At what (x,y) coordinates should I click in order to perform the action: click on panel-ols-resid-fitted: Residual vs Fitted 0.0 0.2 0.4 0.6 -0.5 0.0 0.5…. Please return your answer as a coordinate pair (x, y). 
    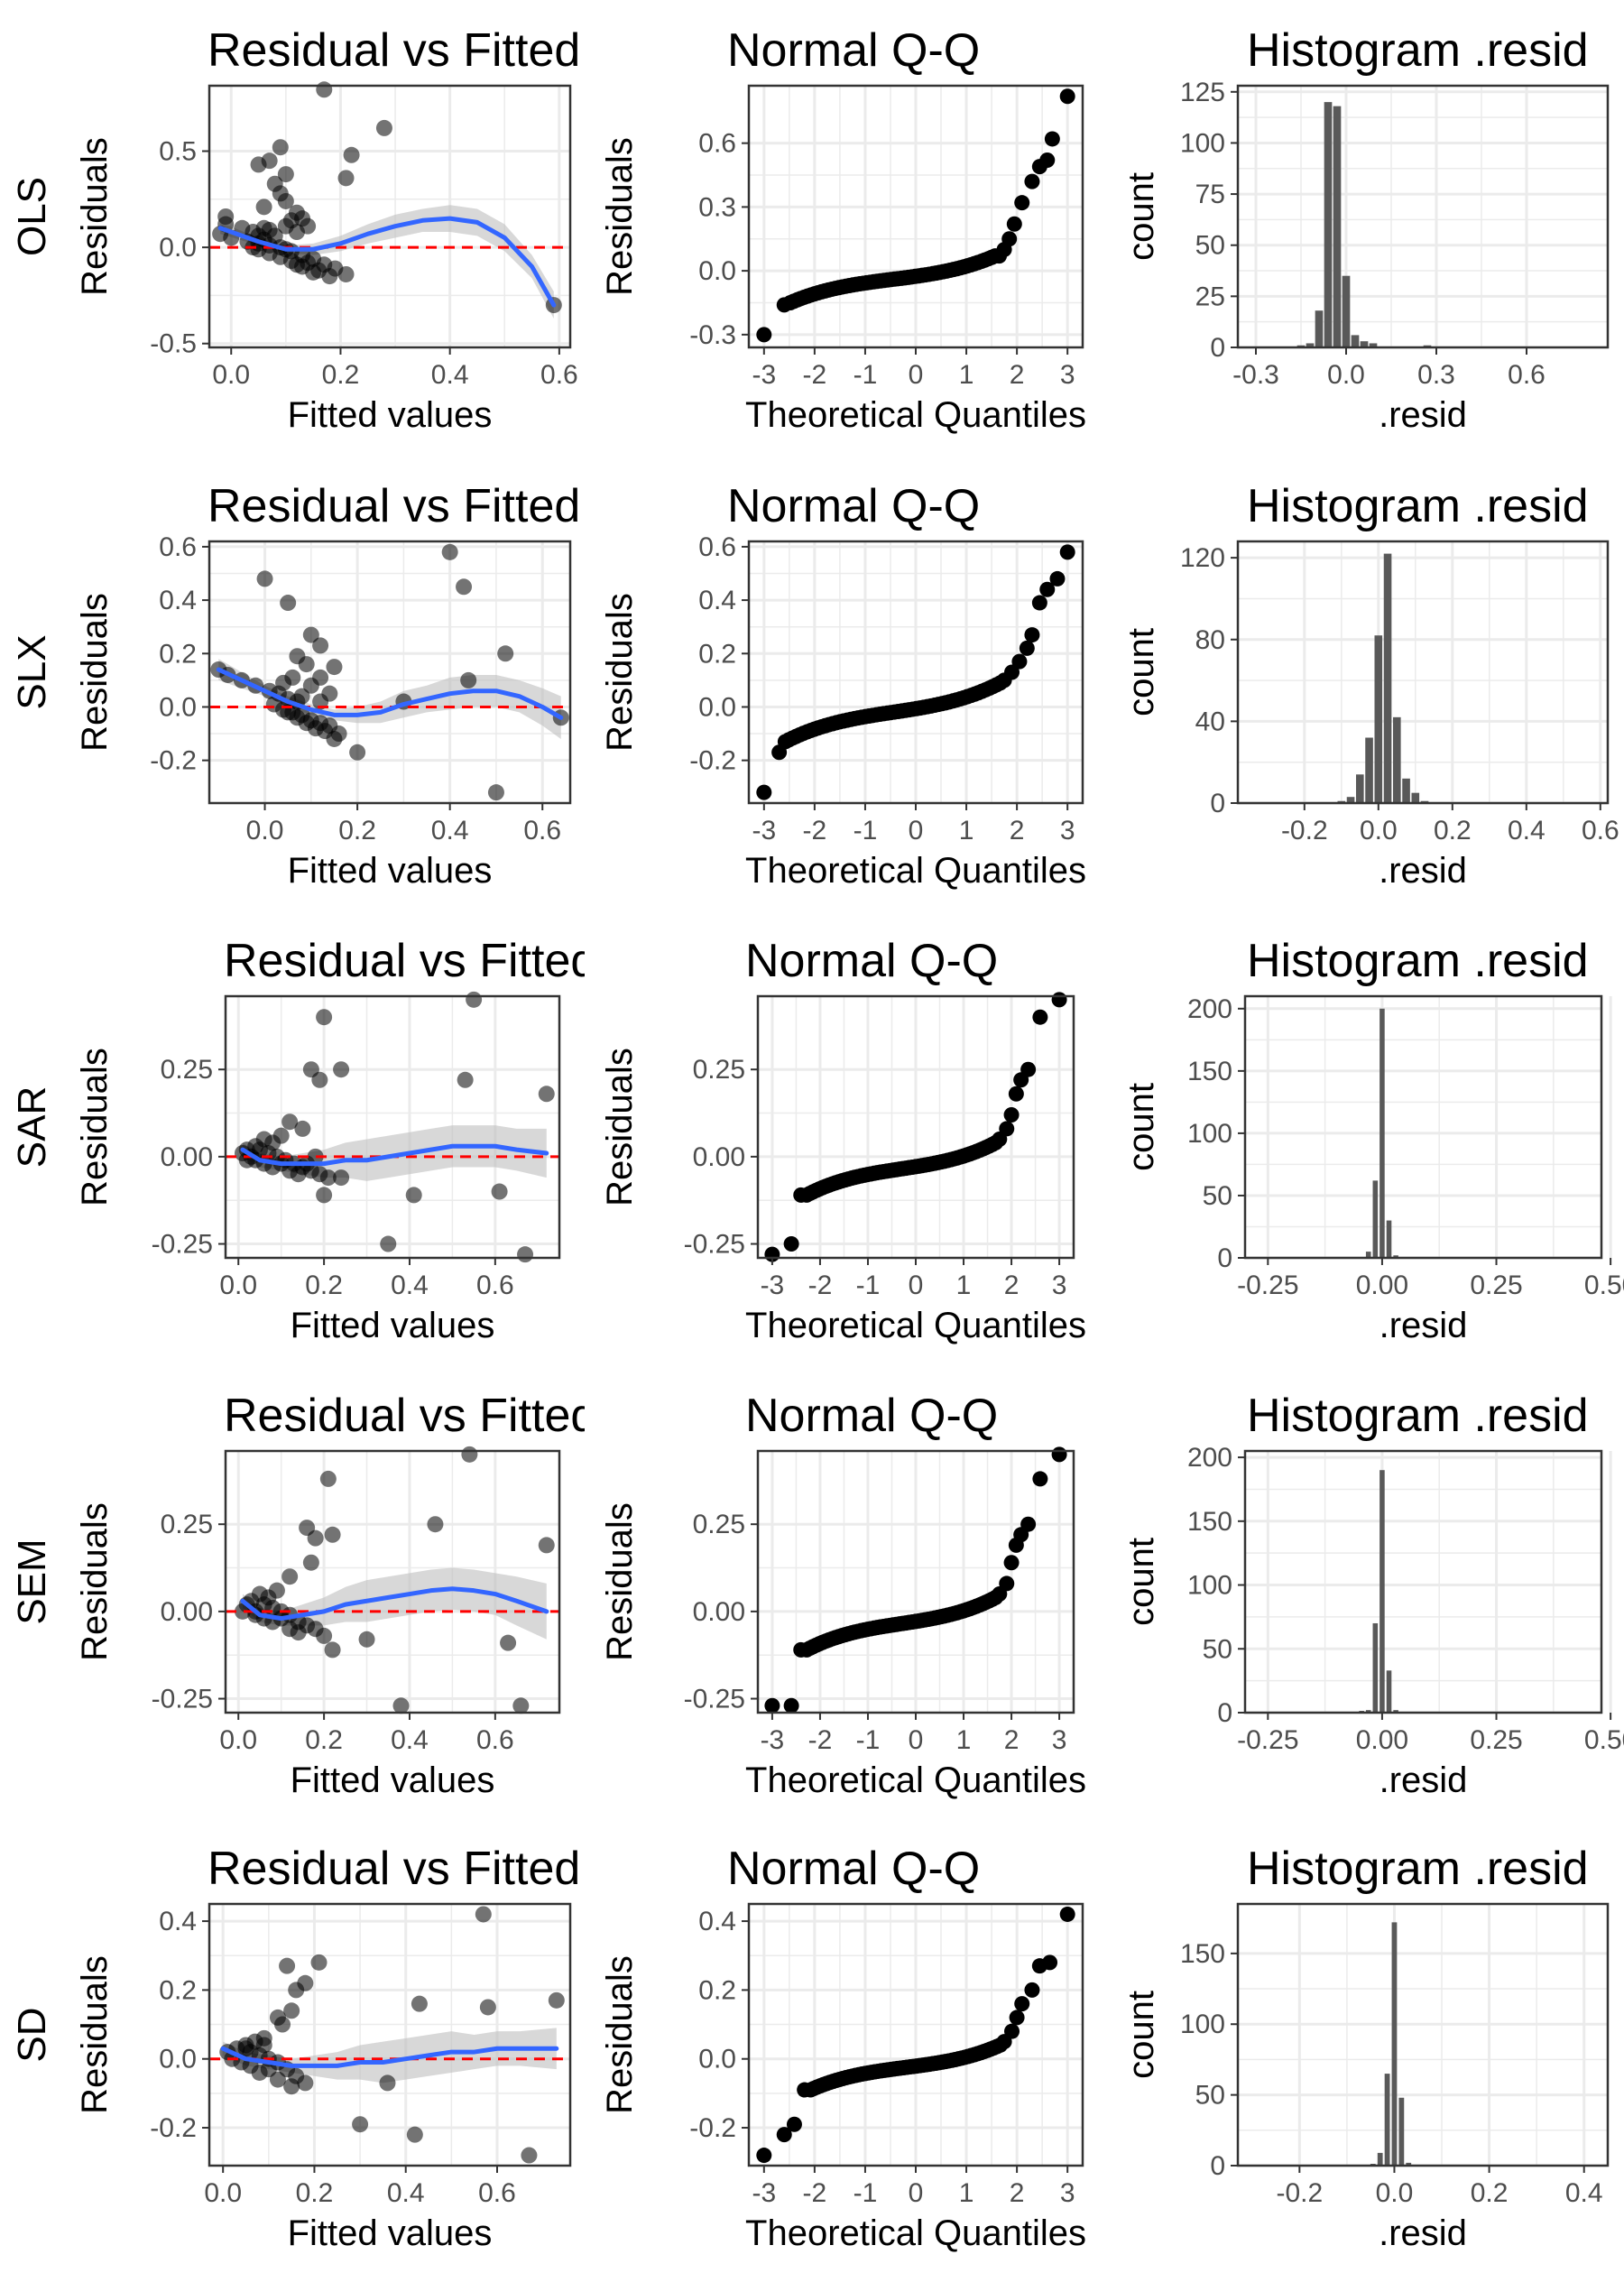
    Looking at the image, I should click on (328, 229).